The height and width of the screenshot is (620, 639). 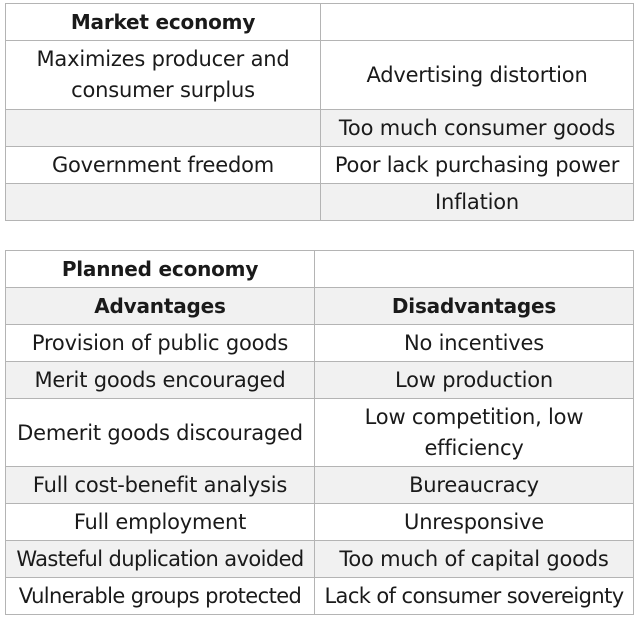 I want to click on advantage-cell: Maximizes producer and consumer surplus, so click(x=163, y=75).